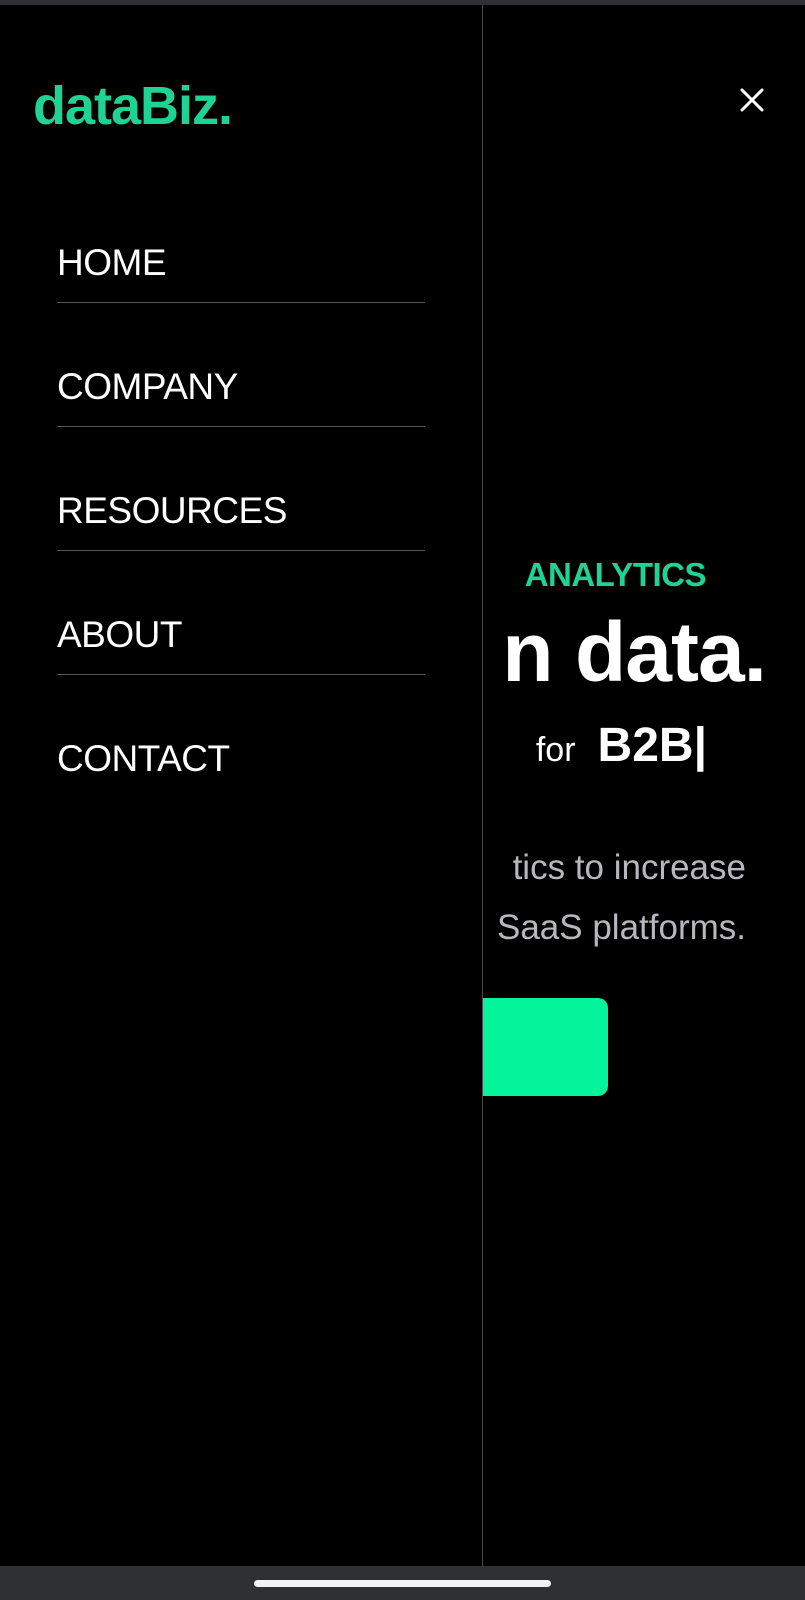  Describe the element at coordinates (621, 898) in the screenshot. I see `hero-description: tics to increase SaaS platforms.` at that location.